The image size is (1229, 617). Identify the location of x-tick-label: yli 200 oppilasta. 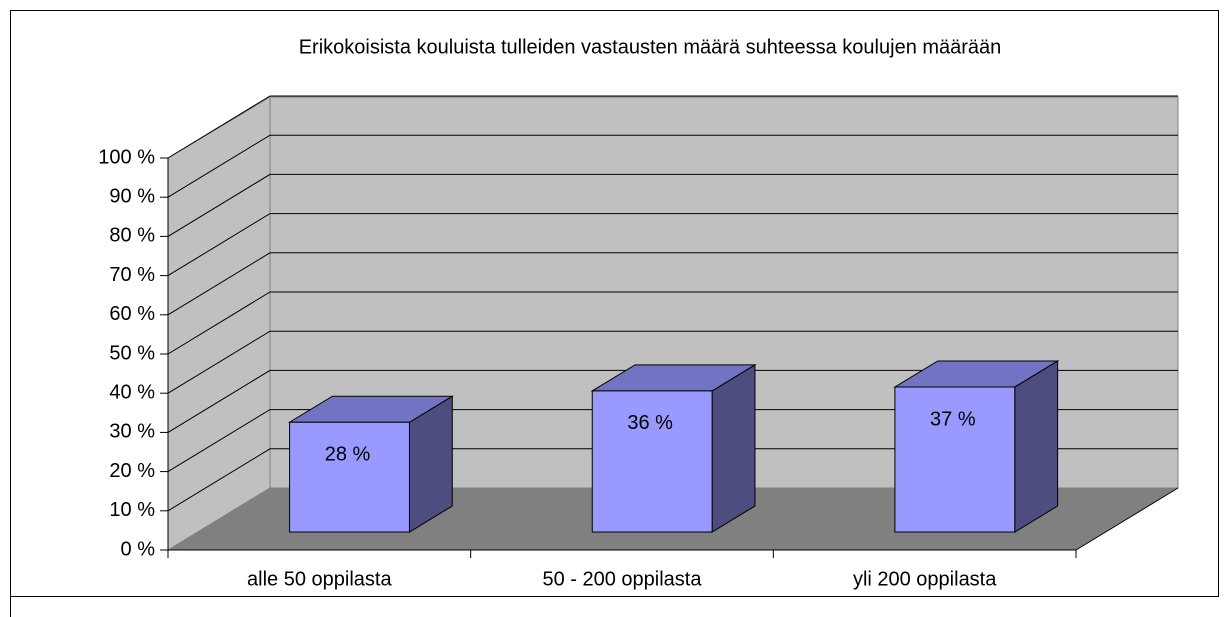
(925, 579).